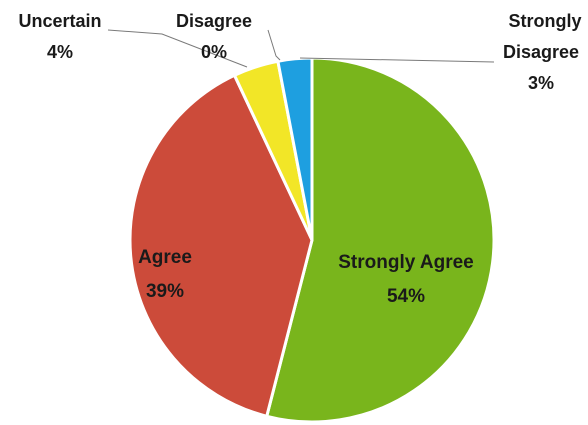 This screenshot has width=588, height=425. What do you see at coordinates (165, 257) in the screenshot?
I see `slice-label-agree: Agree` at bounding box center [165, 257].